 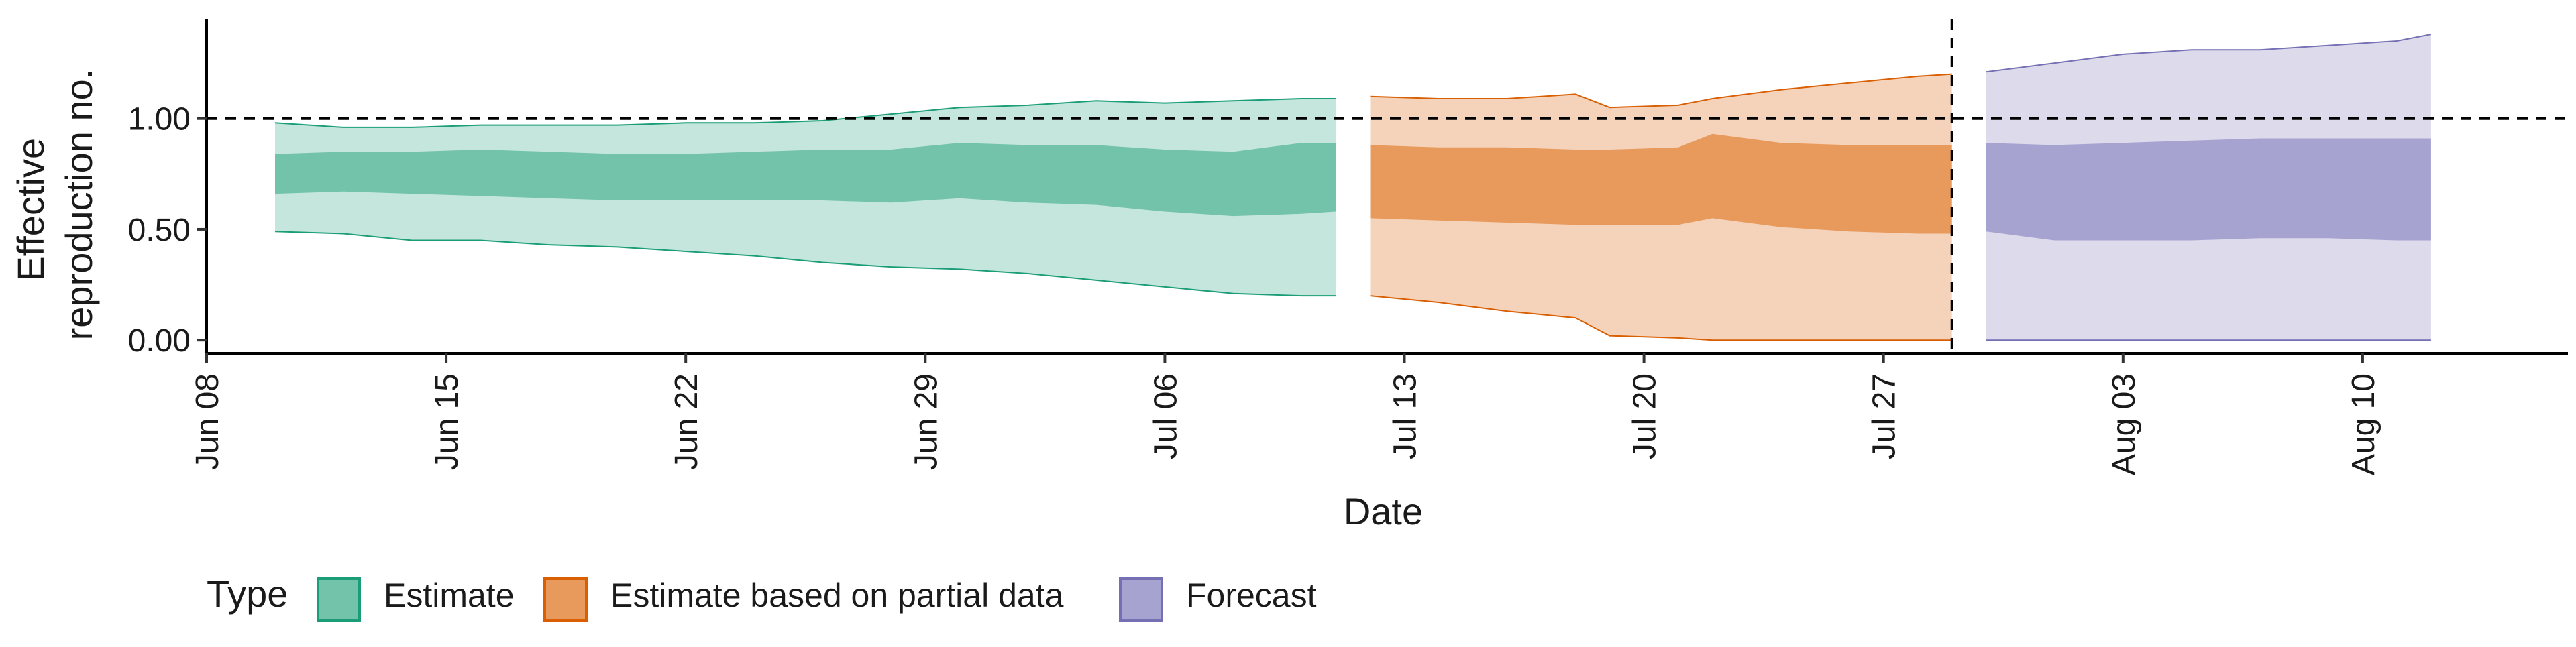 I want to click on series-1-lower-edge, so click(x=1661, y=318).